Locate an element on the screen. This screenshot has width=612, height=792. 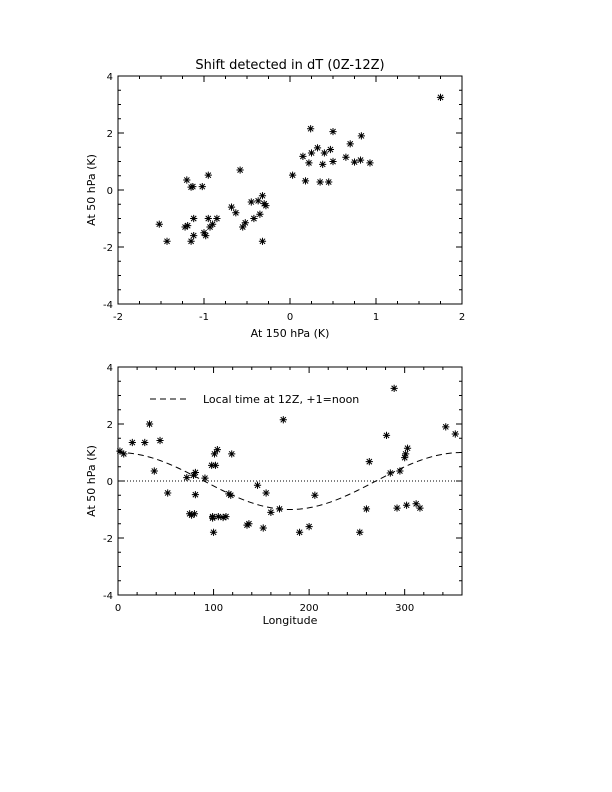
x-tick-label: 100 is located at coordinates (213, 608).